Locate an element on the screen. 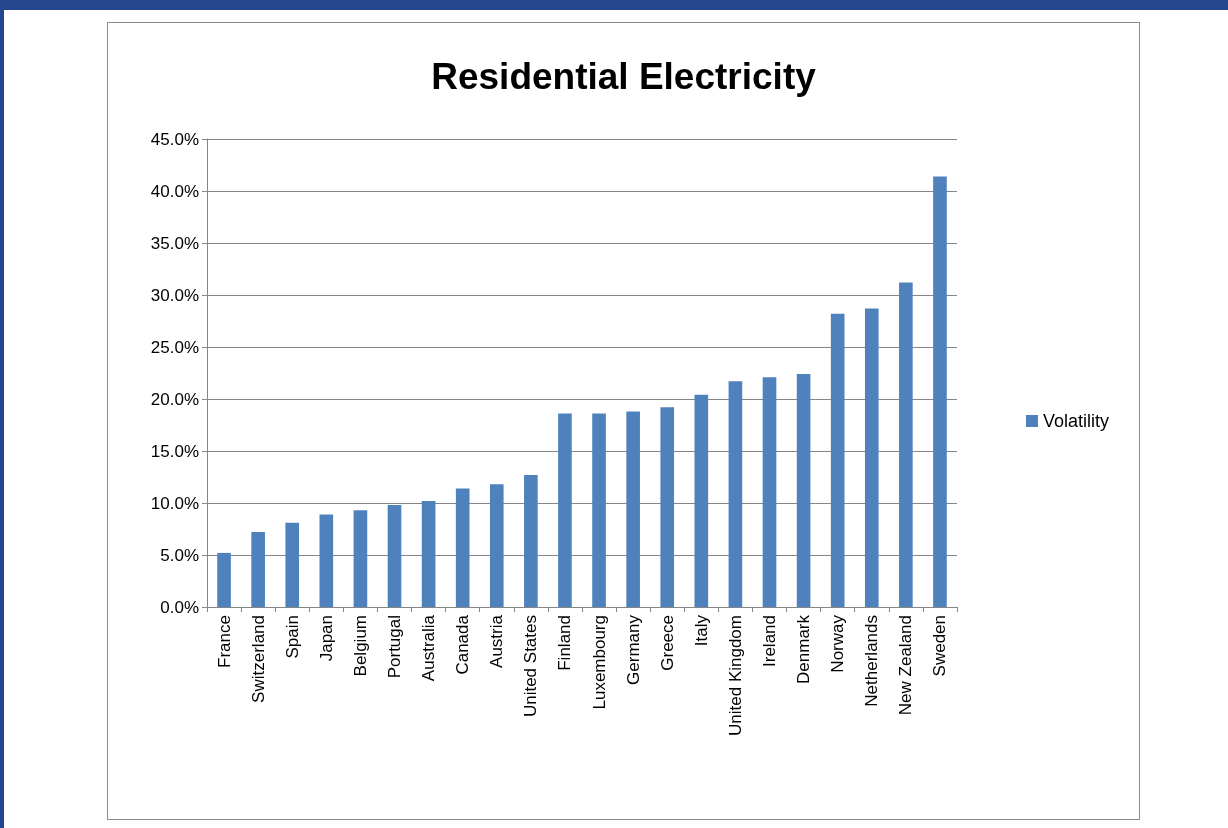 This screenshot has width=1228, height=828. x-tick-label: Sweden is located at coordinates (940, 646).